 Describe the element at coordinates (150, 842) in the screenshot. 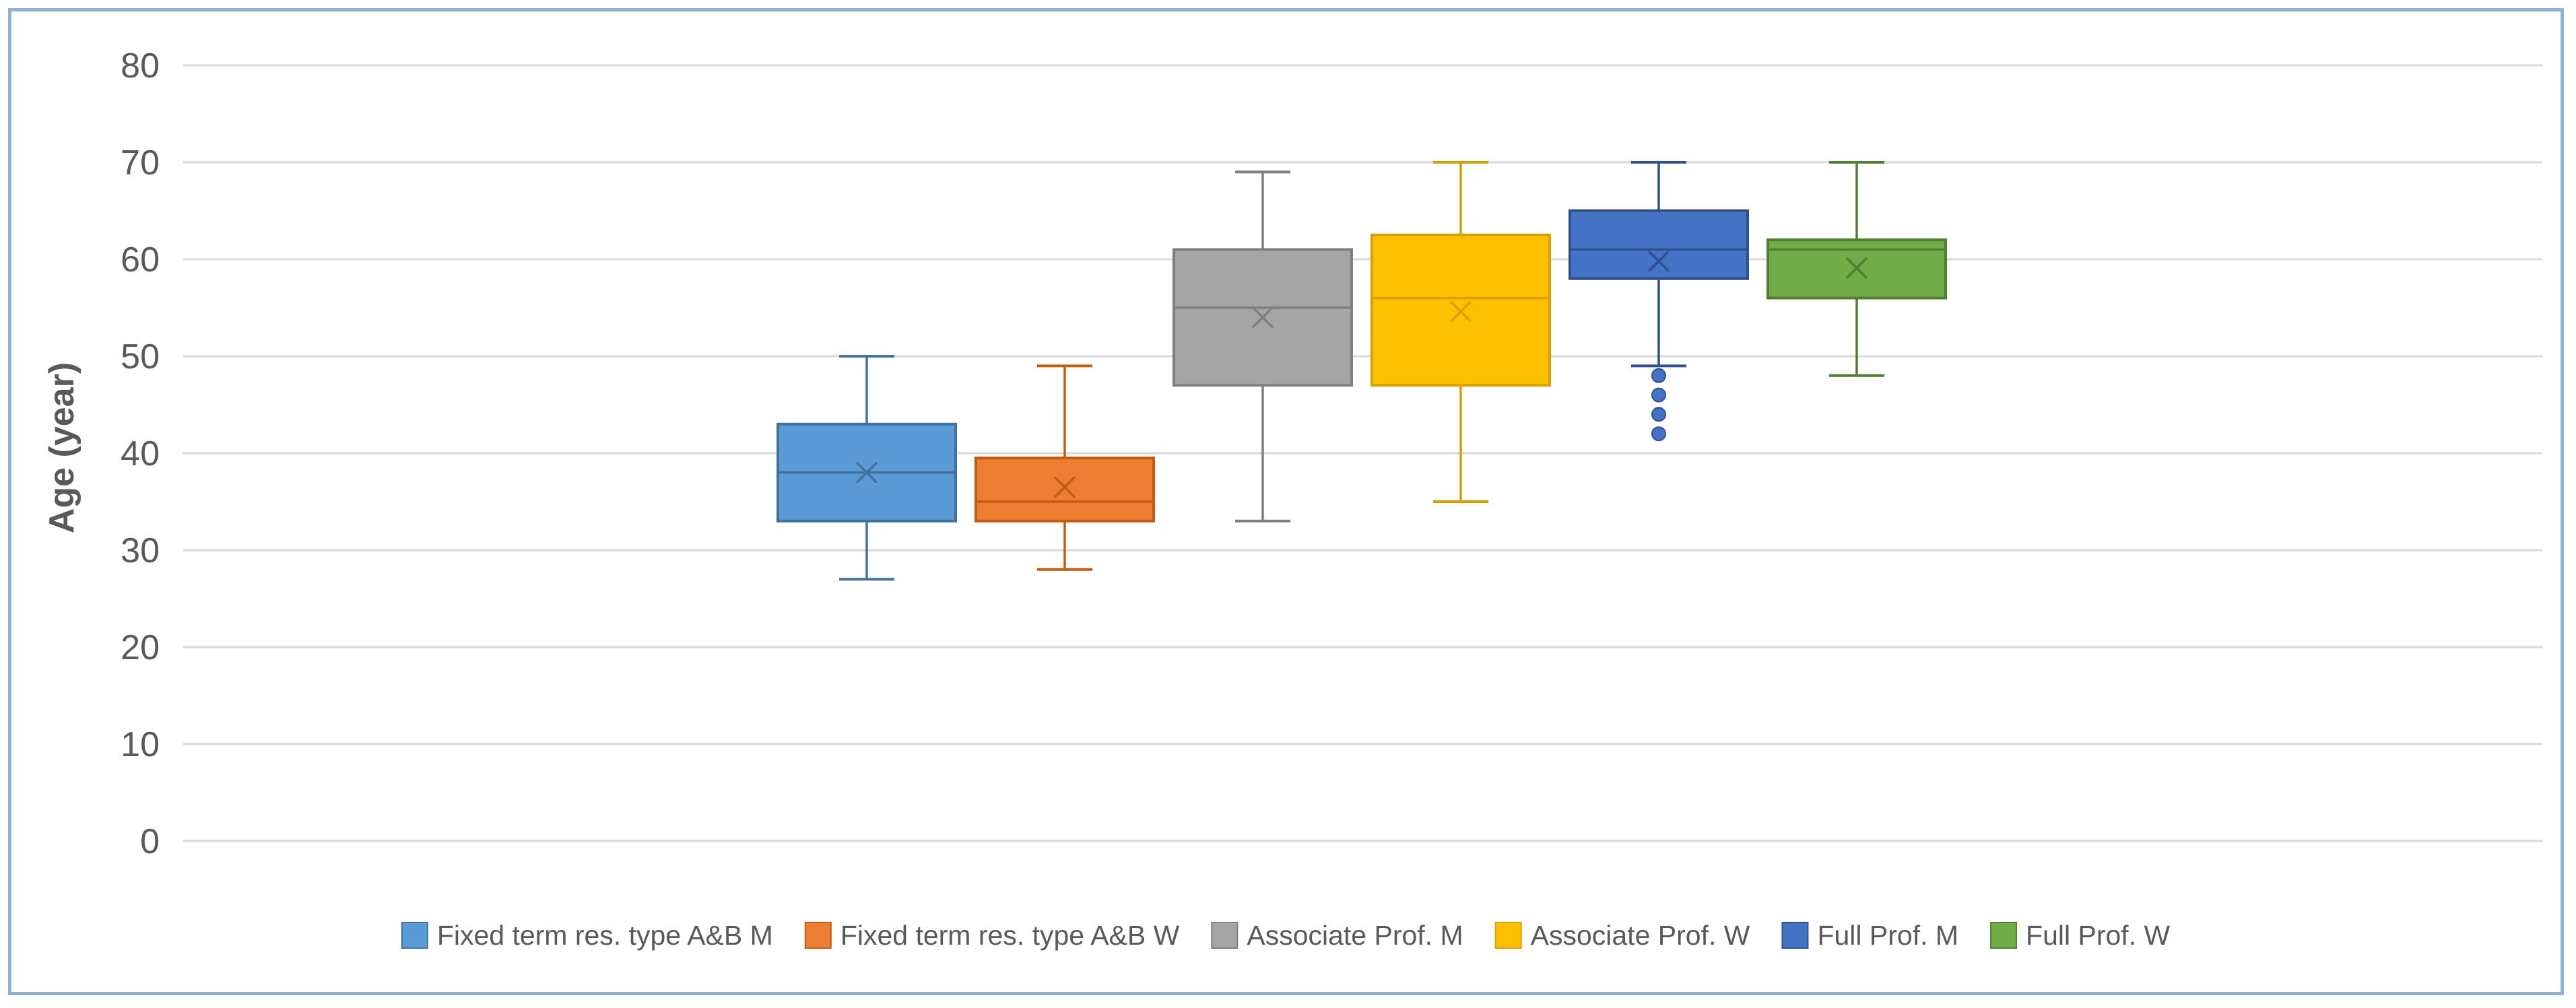

I see `y-tick-label-0: 0` at that location.